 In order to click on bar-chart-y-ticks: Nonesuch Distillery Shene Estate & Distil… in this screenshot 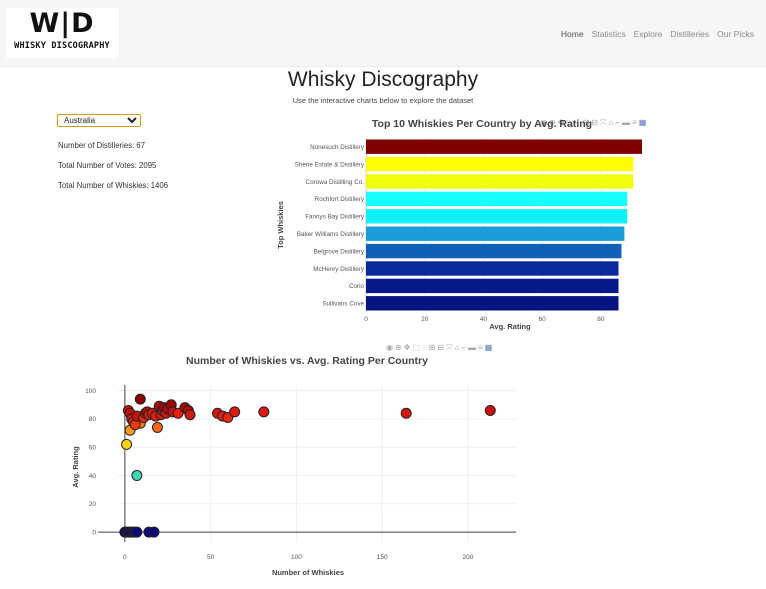, I will do `click(330, 226)`.